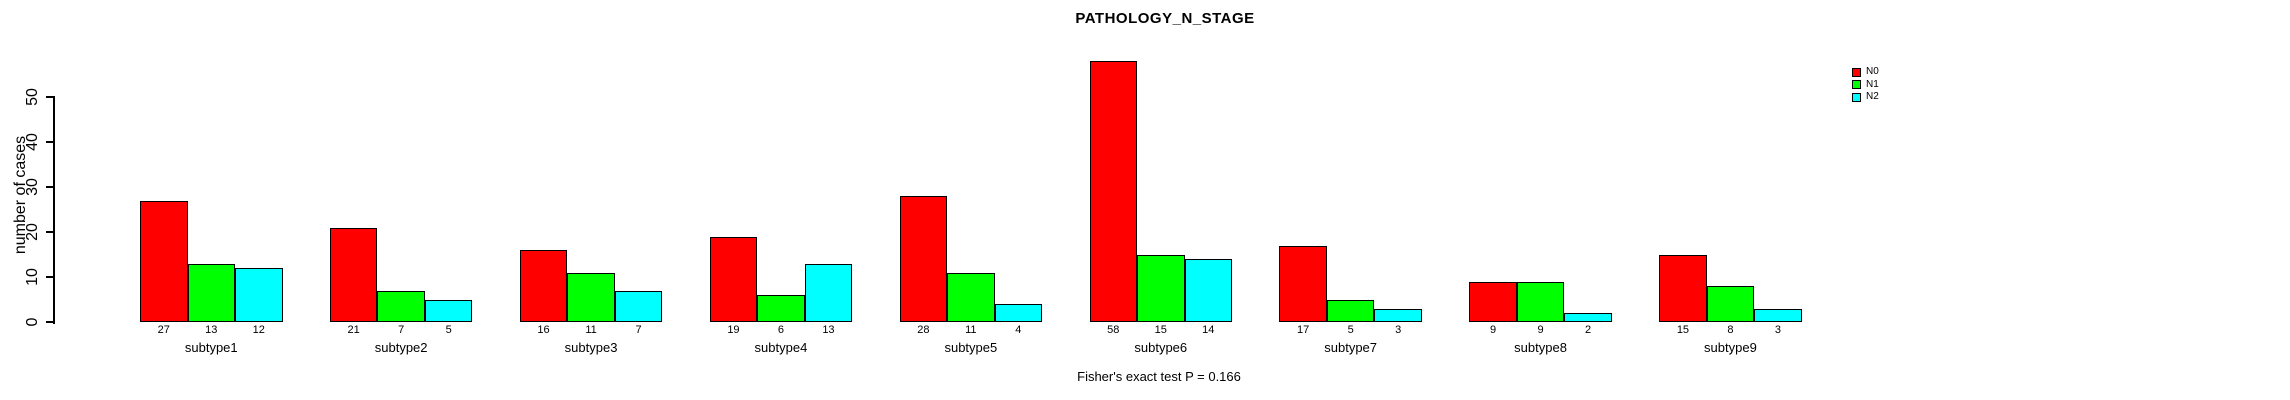 The width and height of the screenshot is (2290, 400). I want to click on bar-n0-subtype3, so click(543, 286).